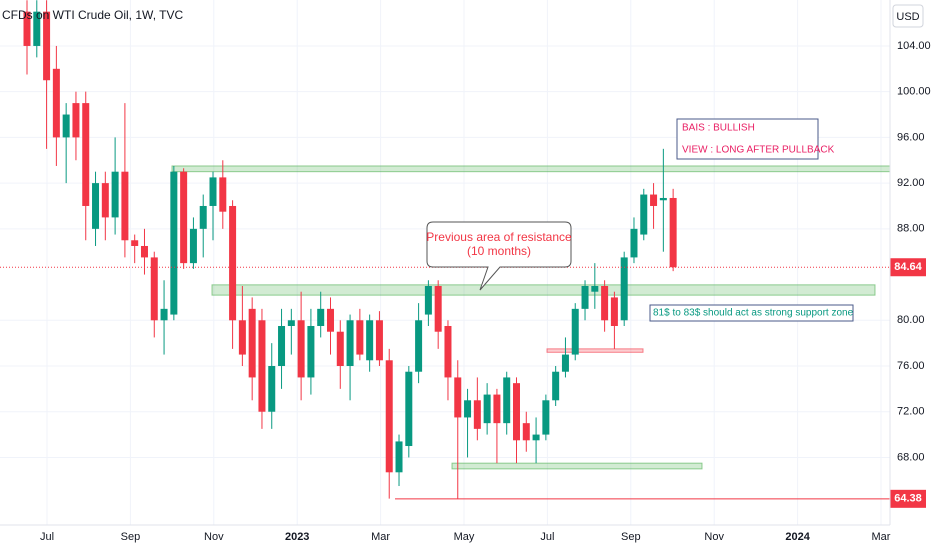  What do you see at coordinates (499, 237) in the screenshot?
I see `callout-text: Previous area of resistance` at bounding box center [499, 237].